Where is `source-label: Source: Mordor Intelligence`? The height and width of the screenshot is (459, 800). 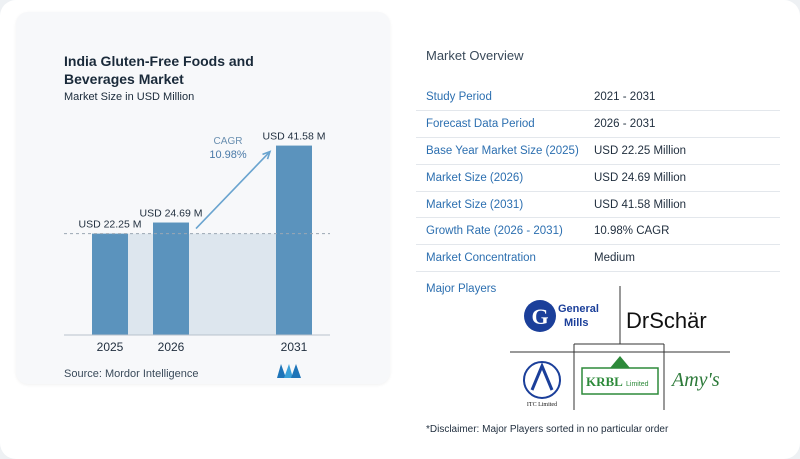
source-label: Source: Mordor Intelligence is located at coordinates (131, 374).